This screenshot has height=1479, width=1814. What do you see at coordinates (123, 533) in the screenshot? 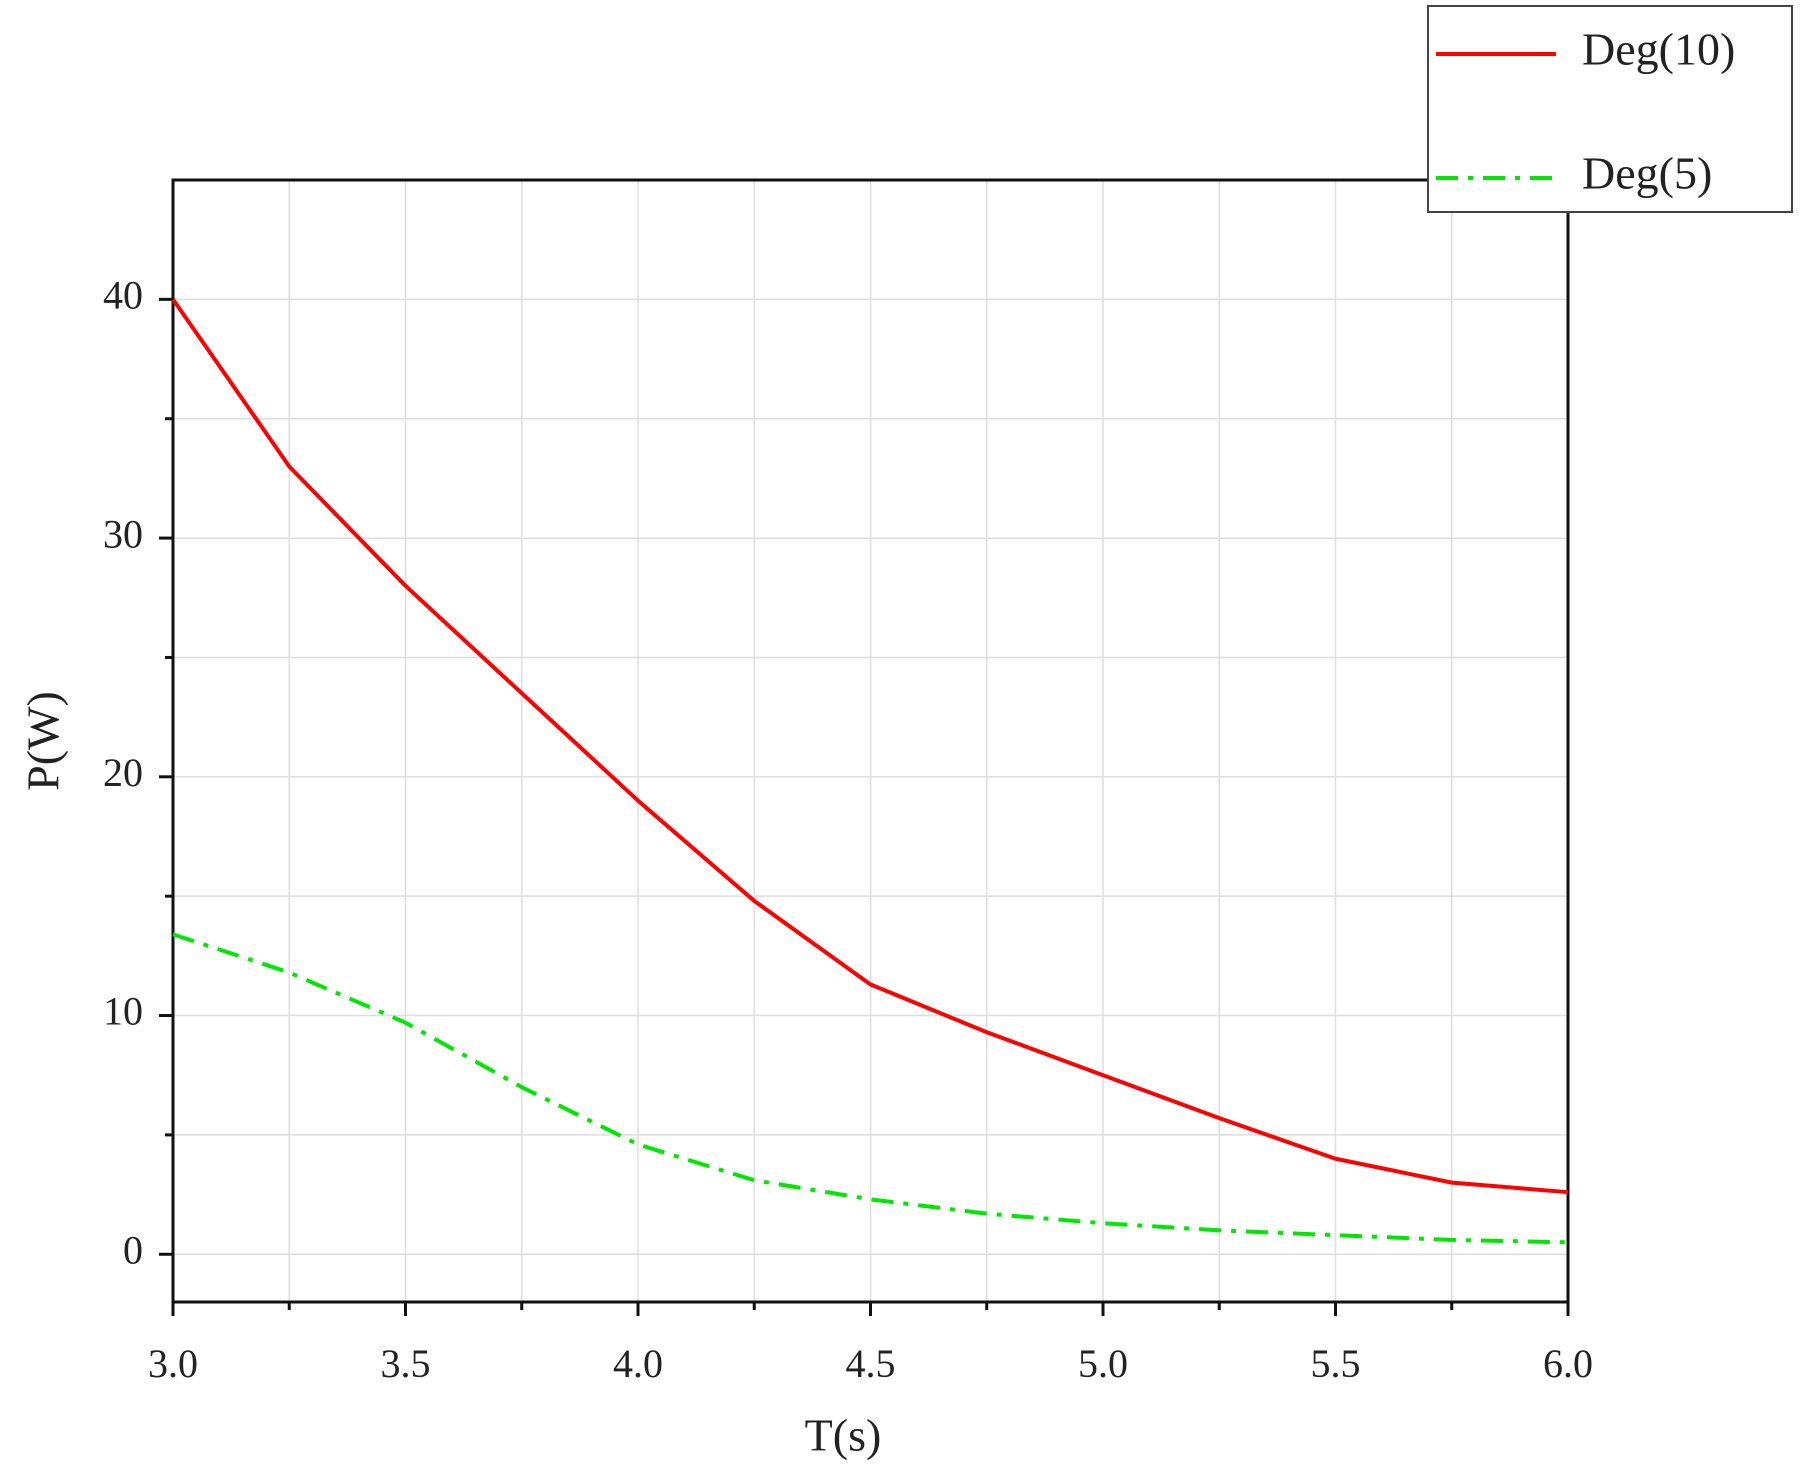
I see `y-tick-label: 30` at bounding box center [123, 533].